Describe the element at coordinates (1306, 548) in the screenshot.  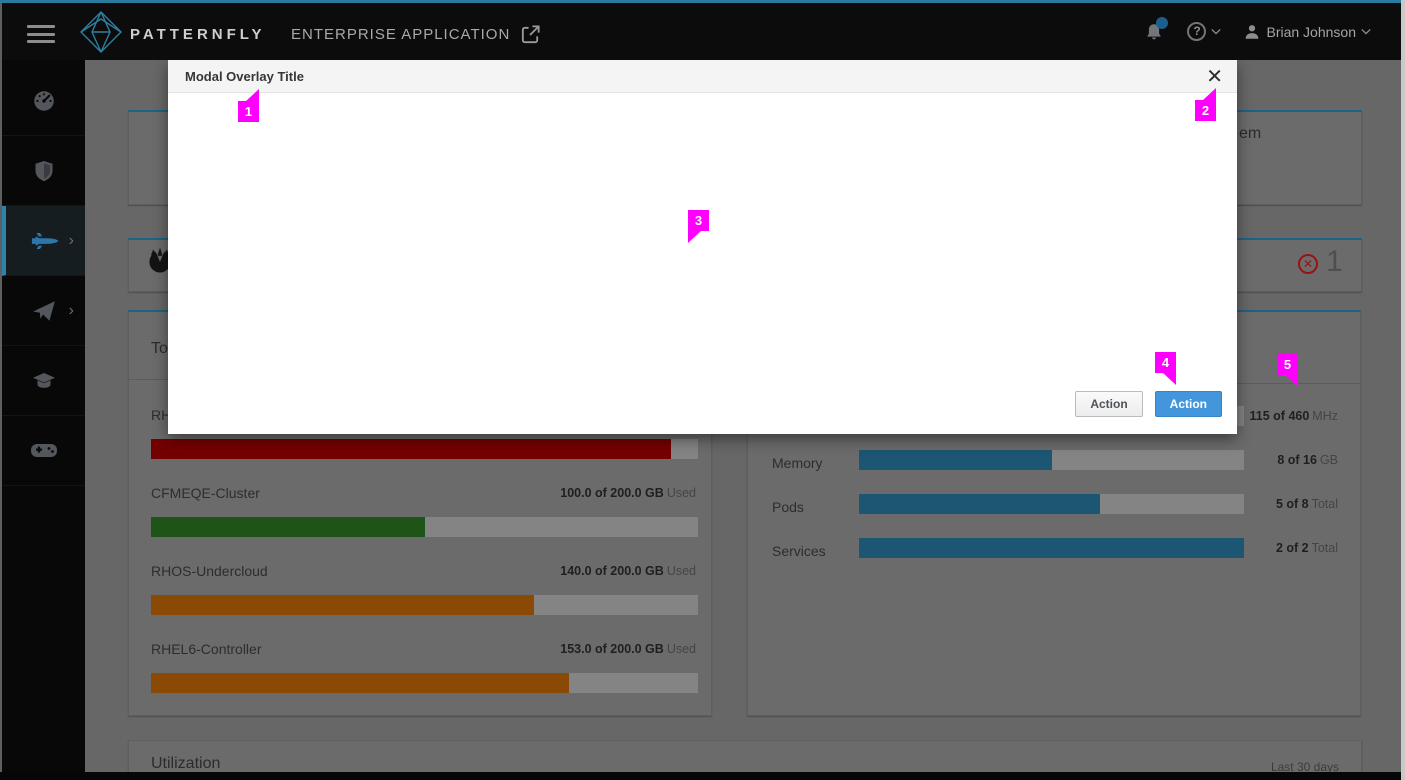
I see `resource-row-value: 2 of 2 Total` at that location.